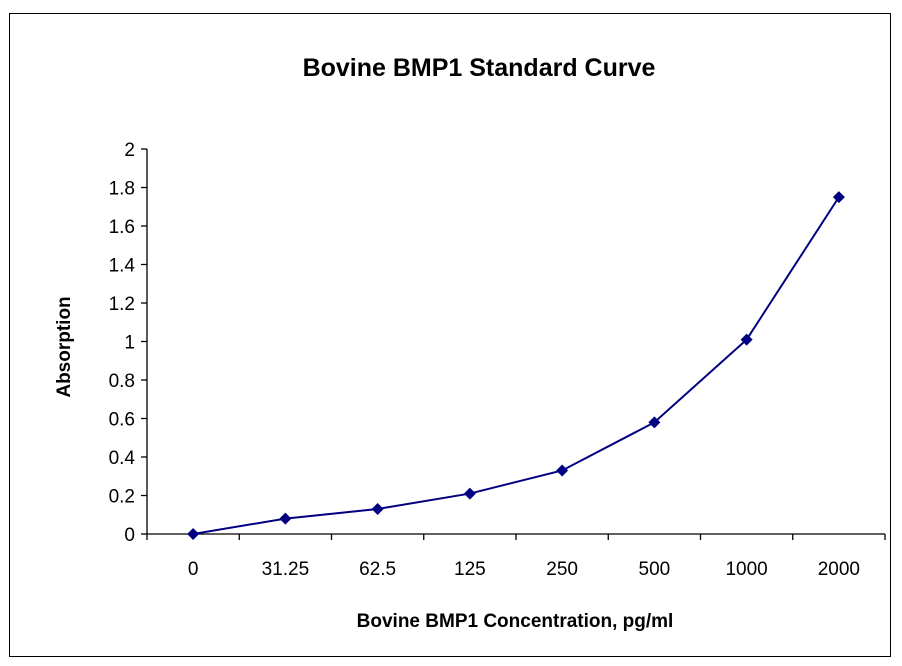 This screenshot has height=666, width=902. What do you see at coordinates (470, 569) in the screenshot?
I see `x-tick-label: 125` at bounding box center [470, 569].